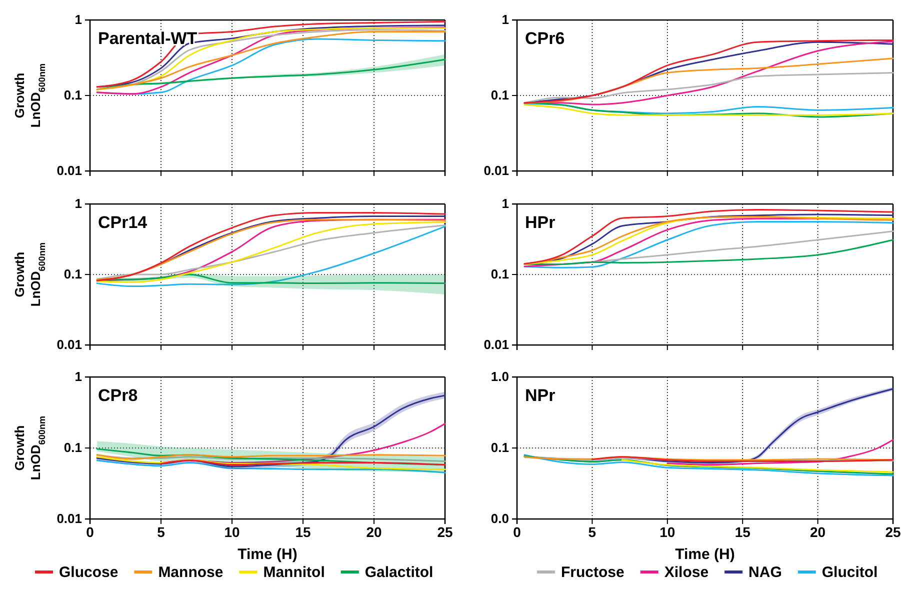  Describe the element at coordinates (499, 376) in the screenshot. I see `y-tick-label: 1.0` at that location.